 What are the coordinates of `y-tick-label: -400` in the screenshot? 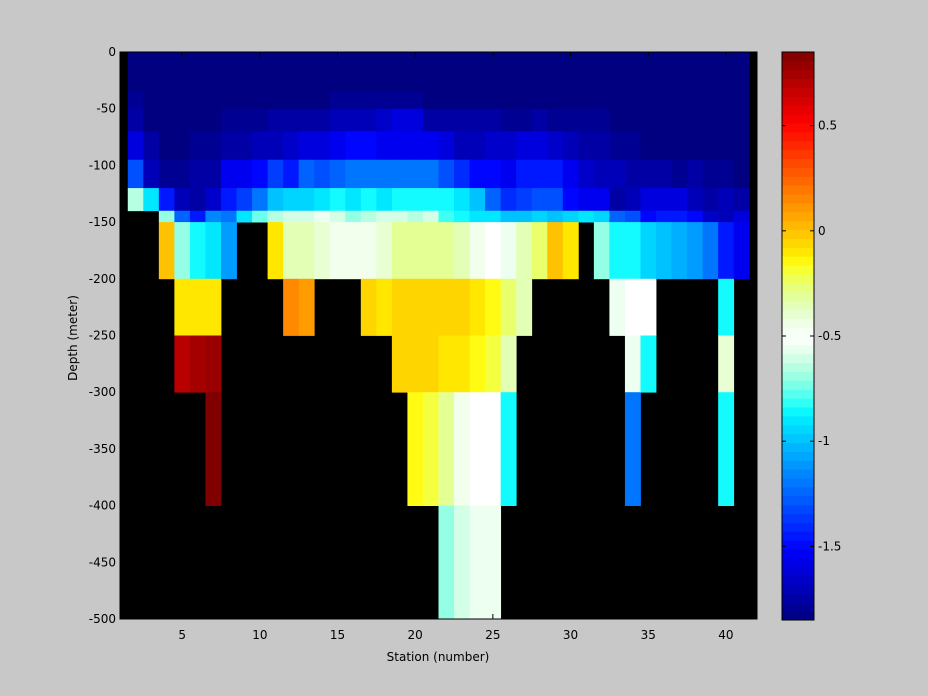 It's located at (102, 506).